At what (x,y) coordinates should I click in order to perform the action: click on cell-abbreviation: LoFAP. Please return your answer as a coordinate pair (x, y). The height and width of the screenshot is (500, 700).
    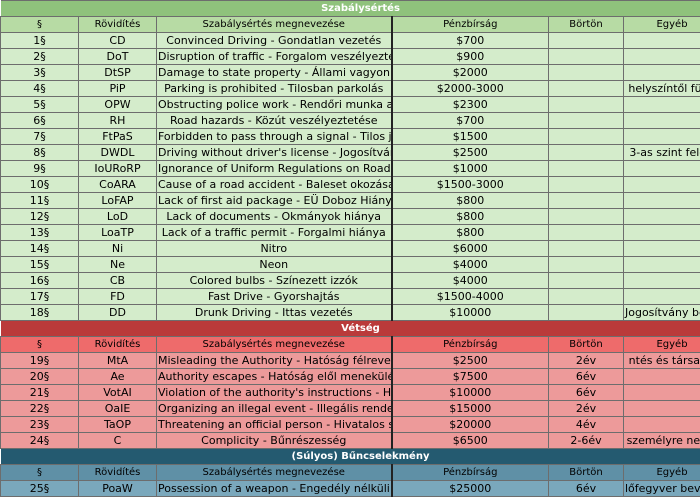
    Looking at the image, I should click on (117, 200).